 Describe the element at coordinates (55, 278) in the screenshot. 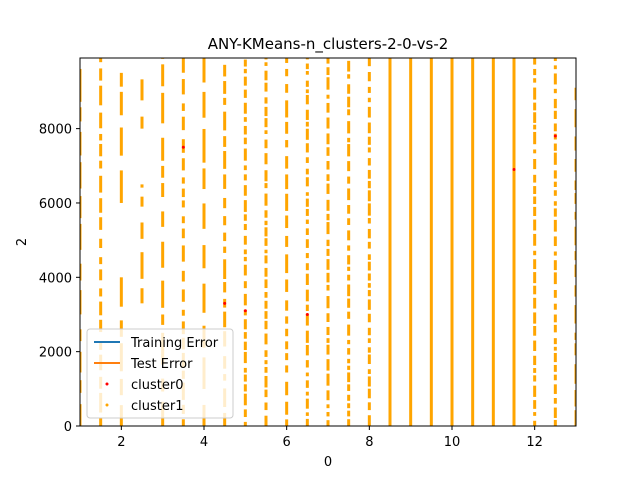

I see `y-tick-label: 4000` at that location.